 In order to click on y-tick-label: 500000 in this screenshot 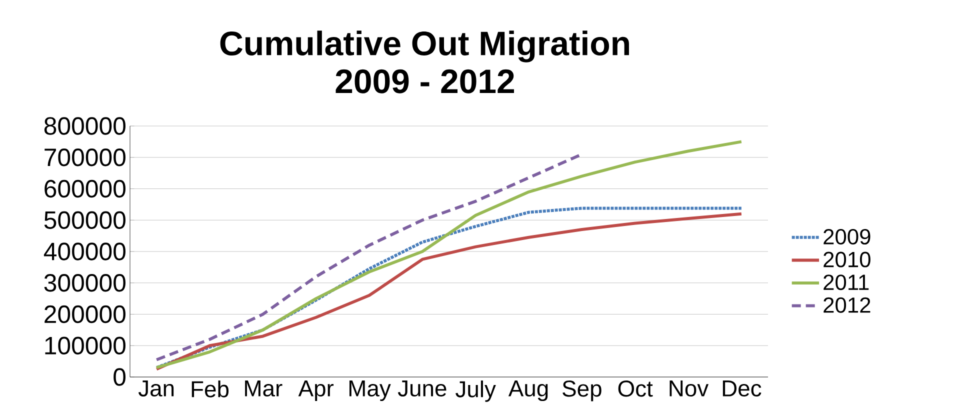, I will do `click(85, 220)`.